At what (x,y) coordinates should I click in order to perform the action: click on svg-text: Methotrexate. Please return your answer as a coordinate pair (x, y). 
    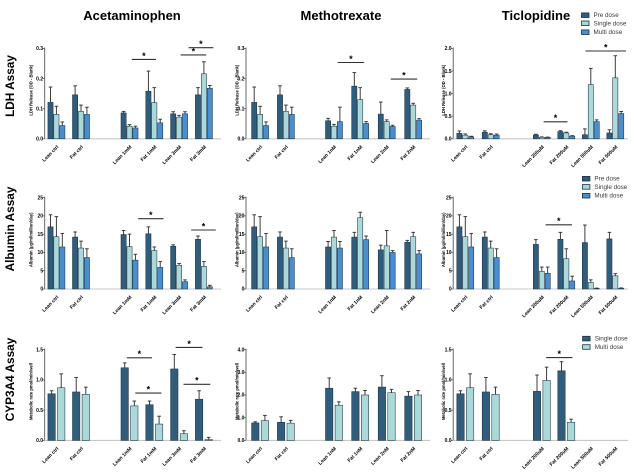
    Looking at the image, I should click on (341, 15).